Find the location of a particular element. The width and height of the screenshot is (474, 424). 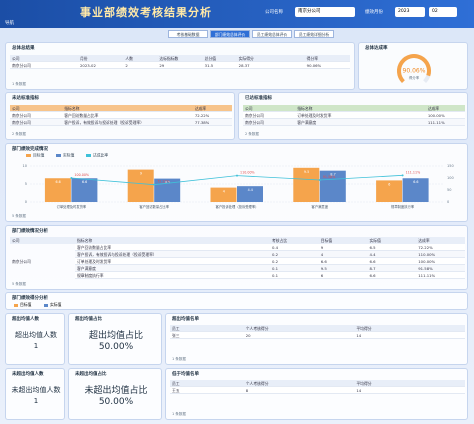

table-cell: 6.5 is located at coordinates (372, 247).